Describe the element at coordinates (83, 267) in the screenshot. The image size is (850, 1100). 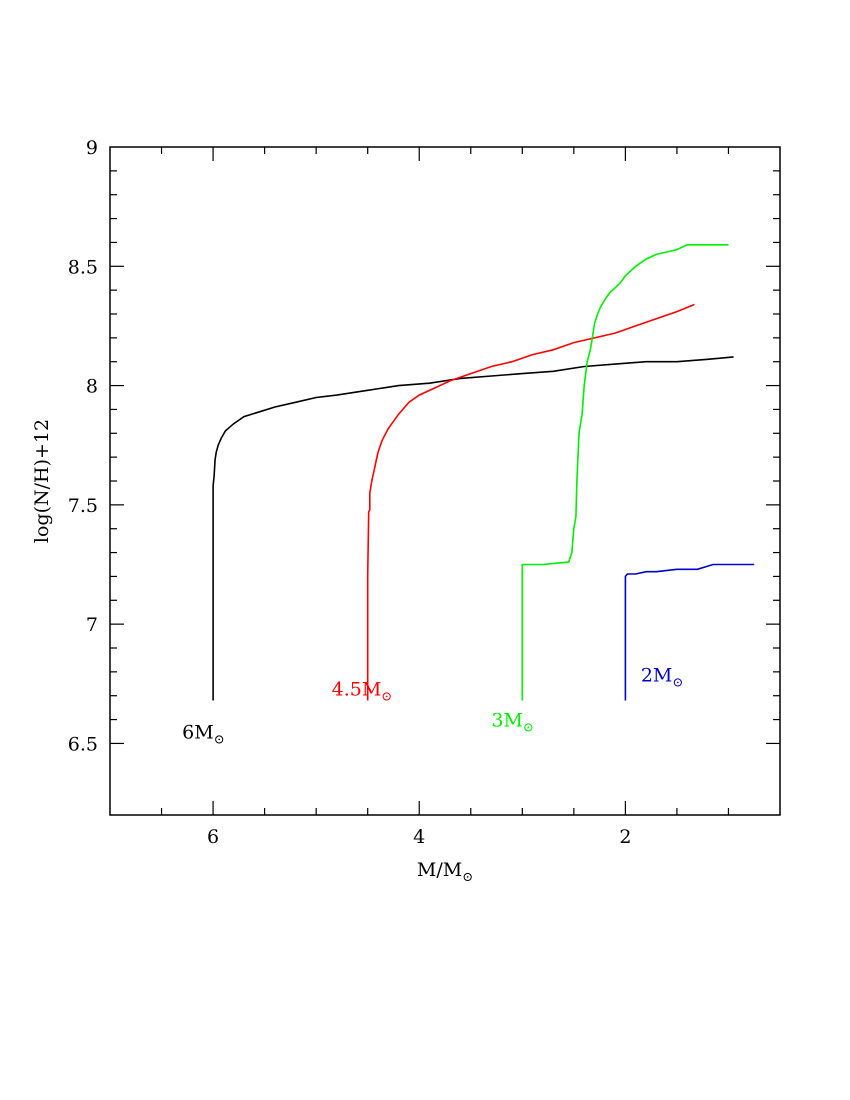
I see `y-tick-label: 8.5` at that location.